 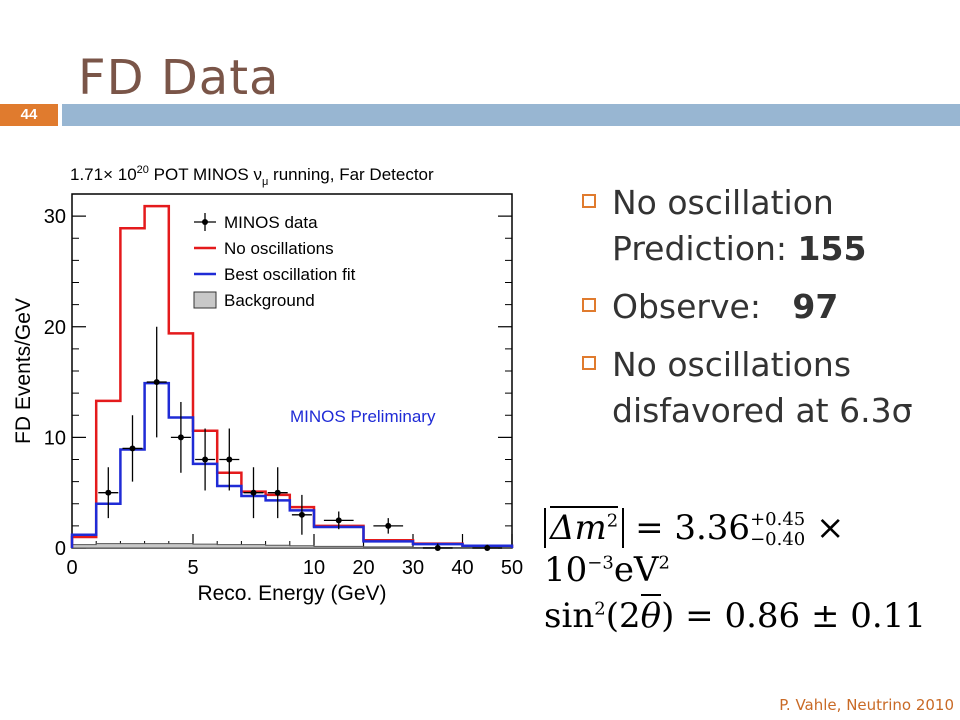 What do you see at coordinates (363, 416) in the screenshot?
I see `chart-annotation: MINOS Preliminary` at bounding box center [363, 416].